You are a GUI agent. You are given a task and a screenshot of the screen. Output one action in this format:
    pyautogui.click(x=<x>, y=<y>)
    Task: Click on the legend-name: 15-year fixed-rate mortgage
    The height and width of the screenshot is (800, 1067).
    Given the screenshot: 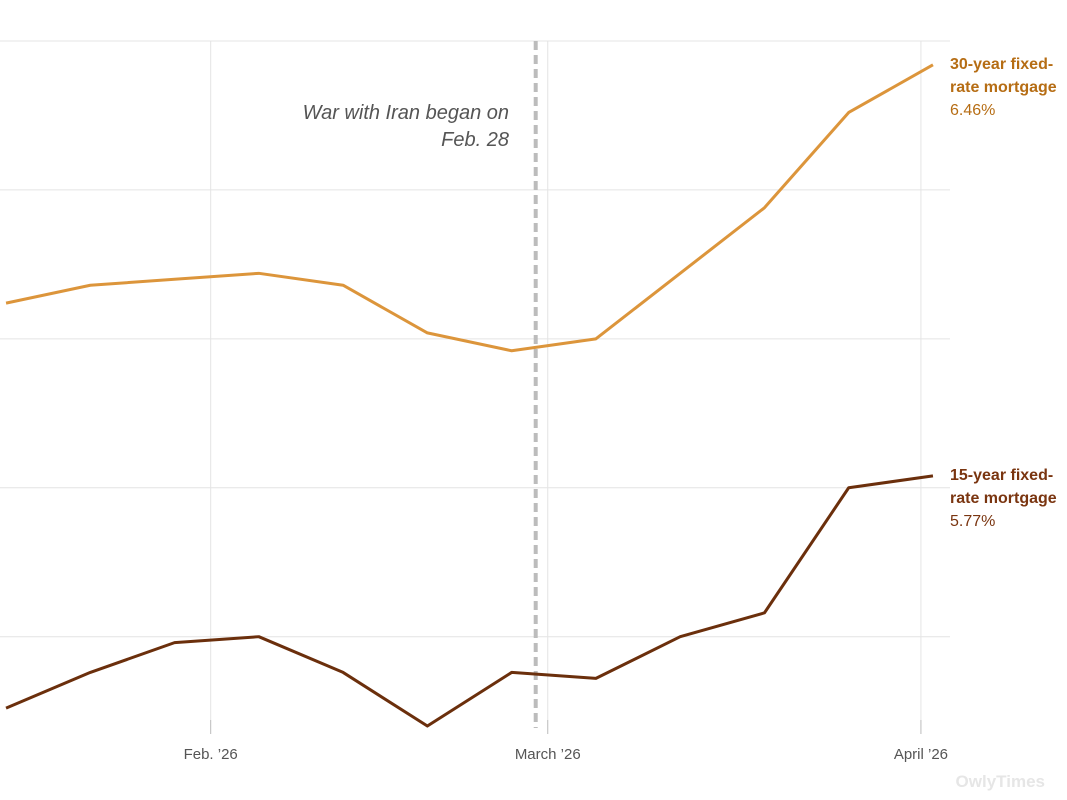 What is the action you would take?
    pyautogui.click(x=1003, y=486)
    